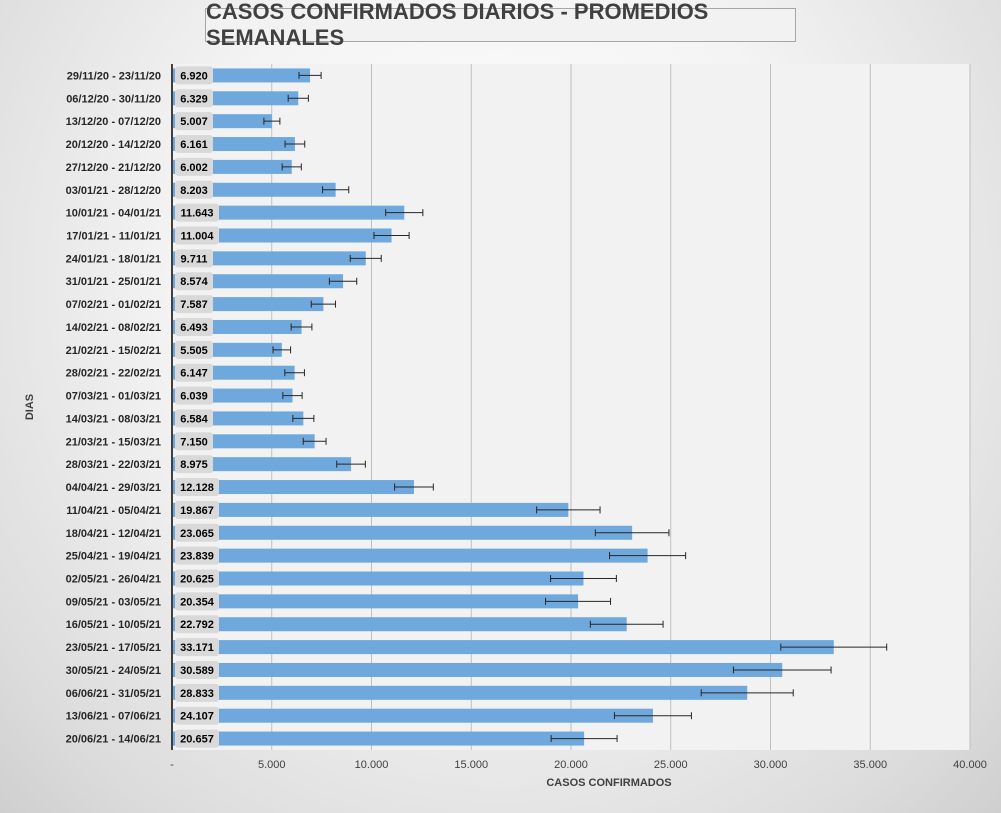 The width and height of the screenshot is (1001, 813). I want to click on x-tick-label: 10.000, so click(372, 765).